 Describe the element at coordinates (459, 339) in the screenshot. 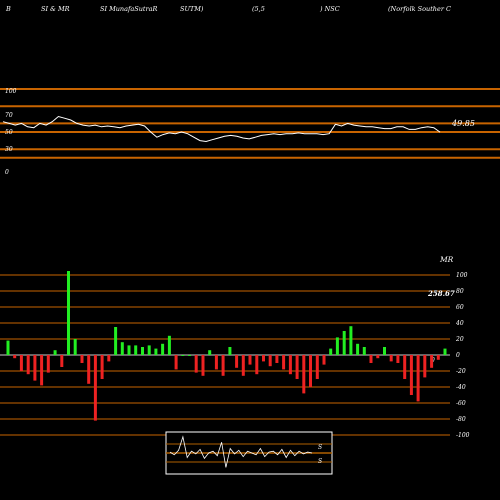

I see `mrsi-tick-label: 20` at that location.